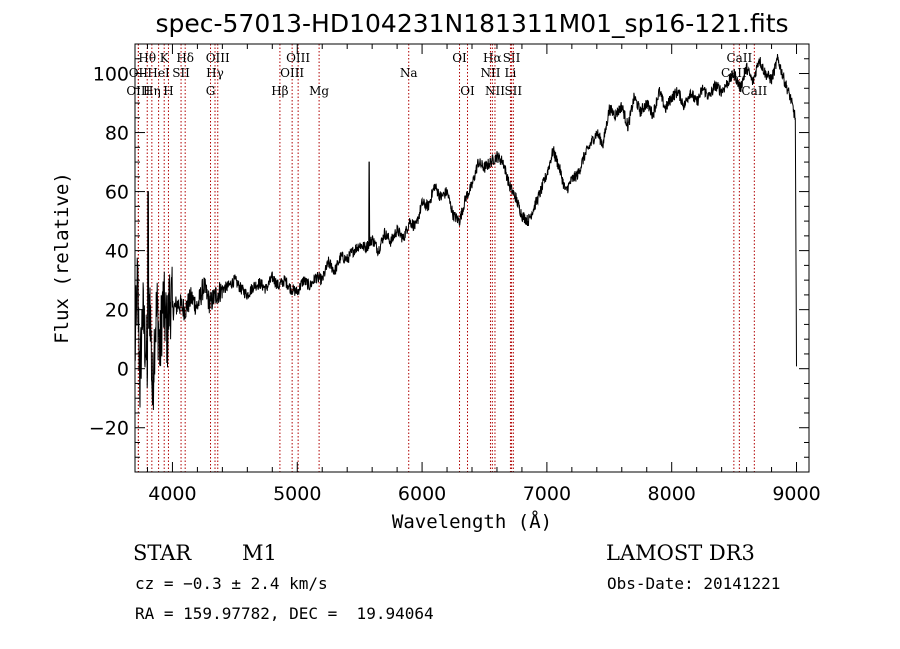 The image size is (900, 649). What do you see at coordinates (319, 91) in the screenshot?
I see `spectral-line-label: Mg` at bounding box center [319, 91].